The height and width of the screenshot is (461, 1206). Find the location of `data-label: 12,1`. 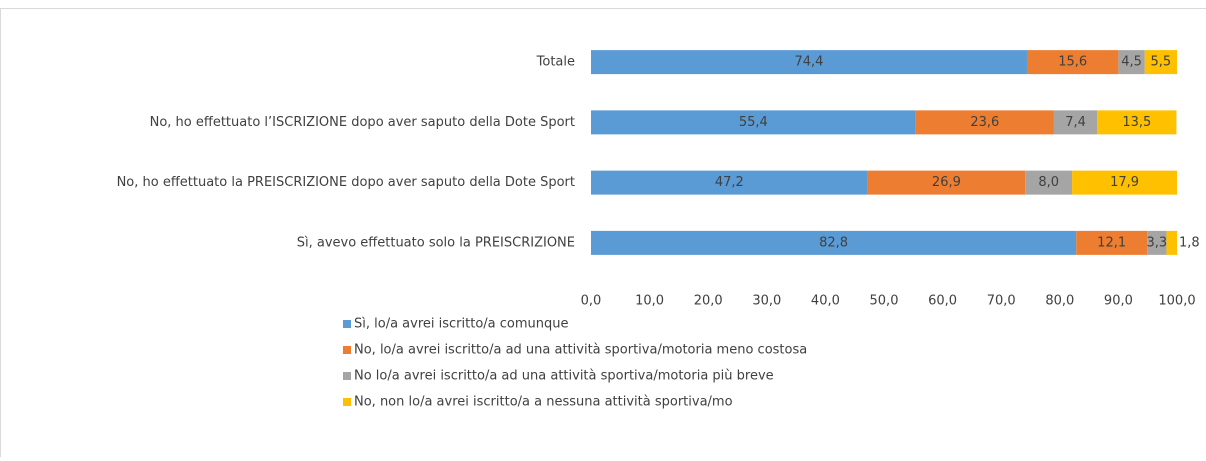

data-label: 12,1 is located at coordinates (1111, 242).